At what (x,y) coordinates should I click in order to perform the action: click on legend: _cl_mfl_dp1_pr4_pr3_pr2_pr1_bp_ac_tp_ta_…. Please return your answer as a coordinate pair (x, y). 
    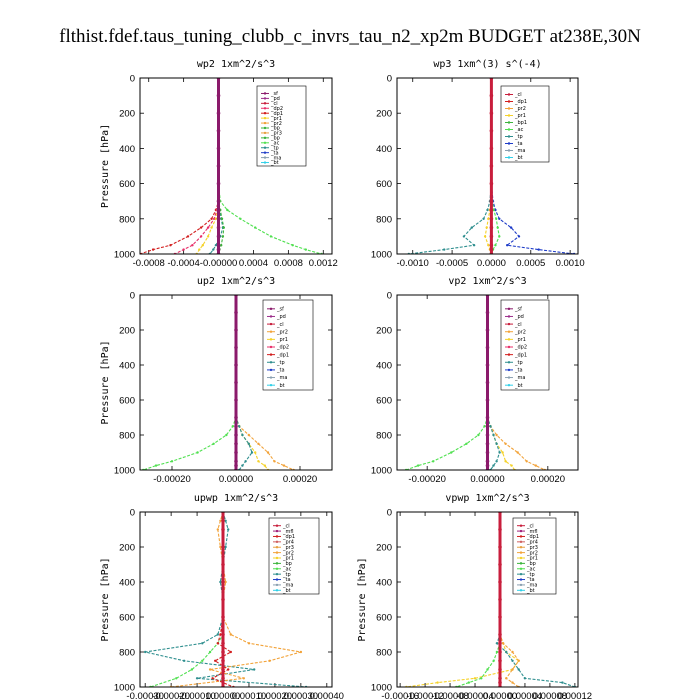
    Looking at the image, I should click on (534, 556).